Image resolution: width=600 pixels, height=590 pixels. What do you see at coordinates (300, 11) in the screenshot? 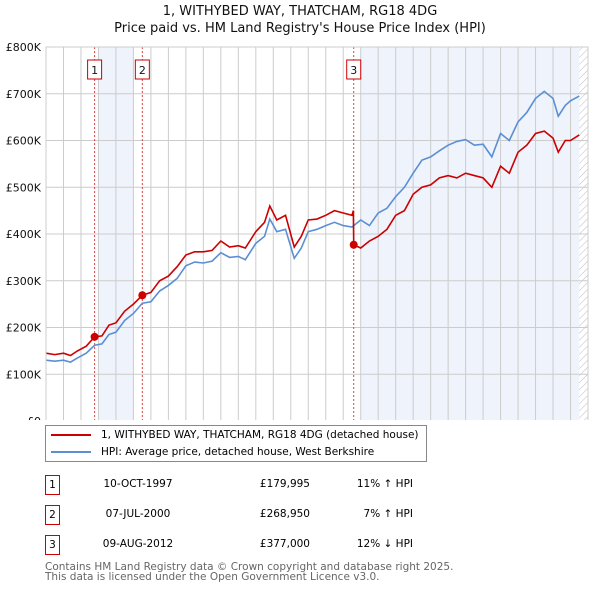
I see `chart-title: 1, WITHYBED WAY, THATCHAM, RG18 4DG` at bounding box center [300, 11].